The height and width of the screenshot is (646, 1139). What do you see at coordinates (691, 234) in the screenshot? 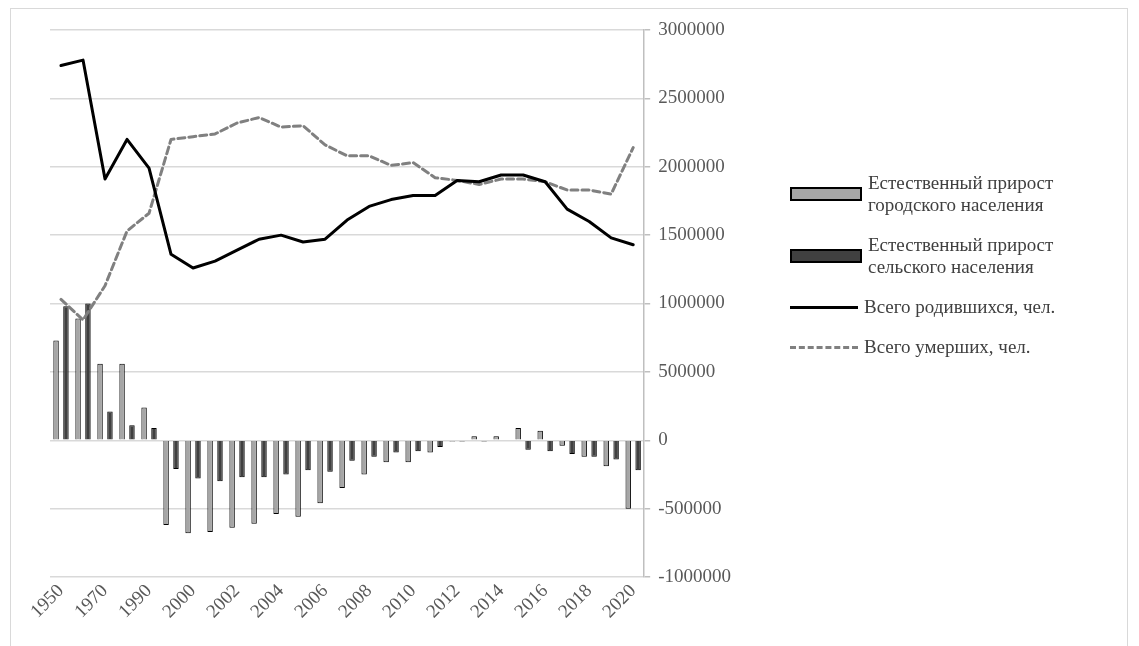
I see `y-tick-label: 1500000` at bounding box center [691, 234].